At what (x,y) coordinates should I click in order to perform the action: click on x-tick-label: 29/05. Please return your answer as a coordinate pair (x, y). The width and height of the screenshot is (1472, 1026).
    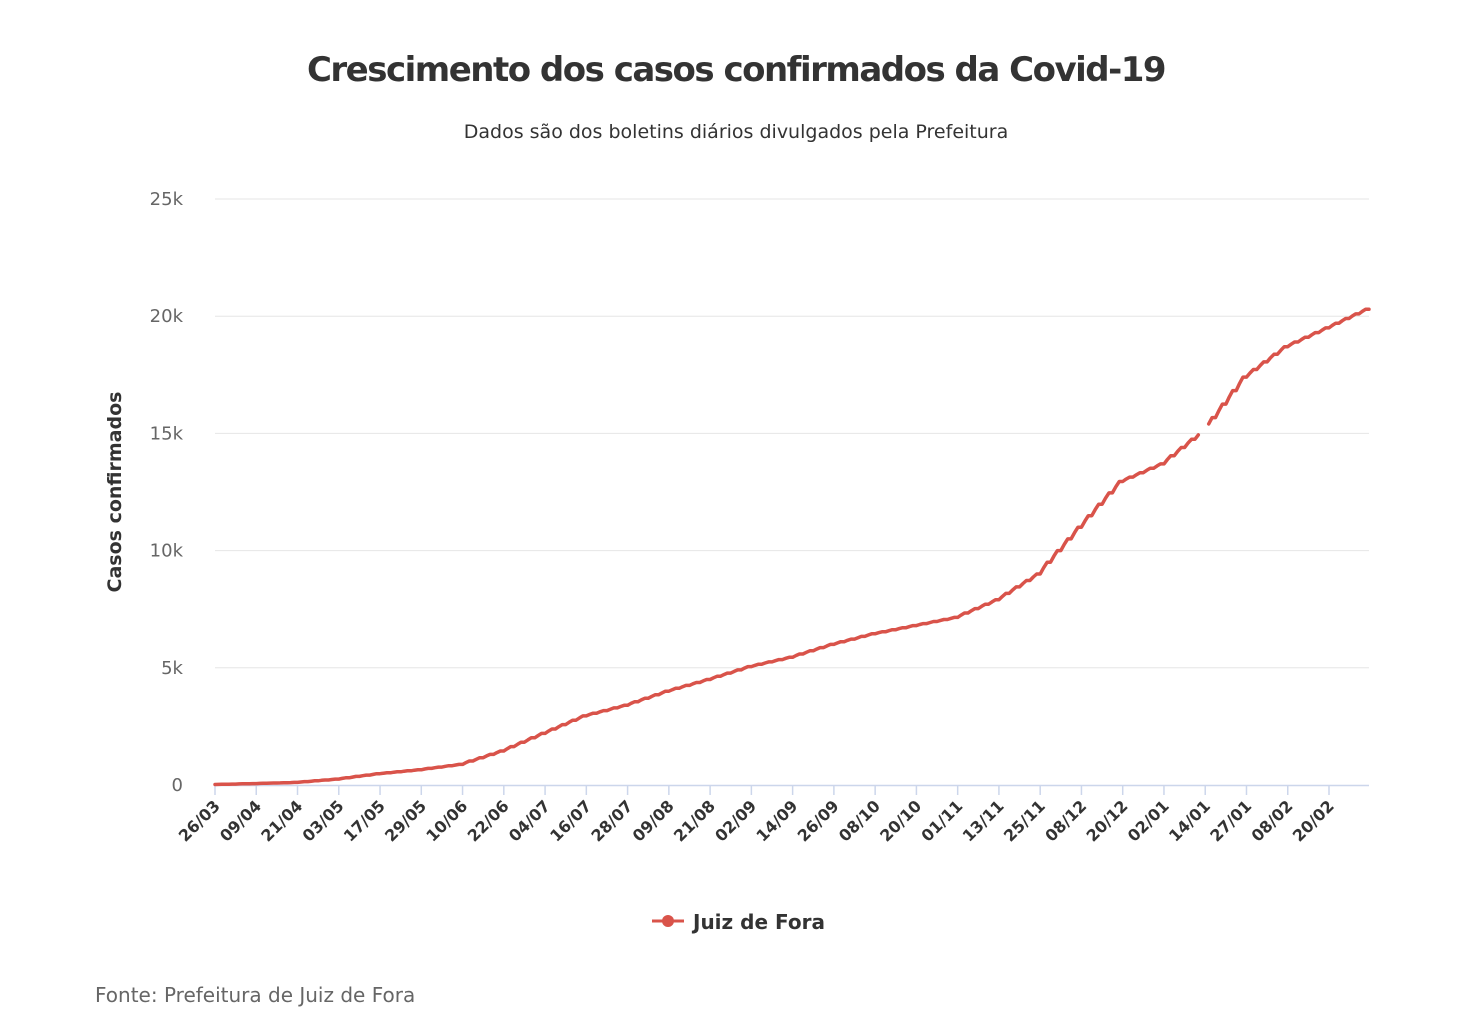
    Looking at the image, I should click on (405, 820).